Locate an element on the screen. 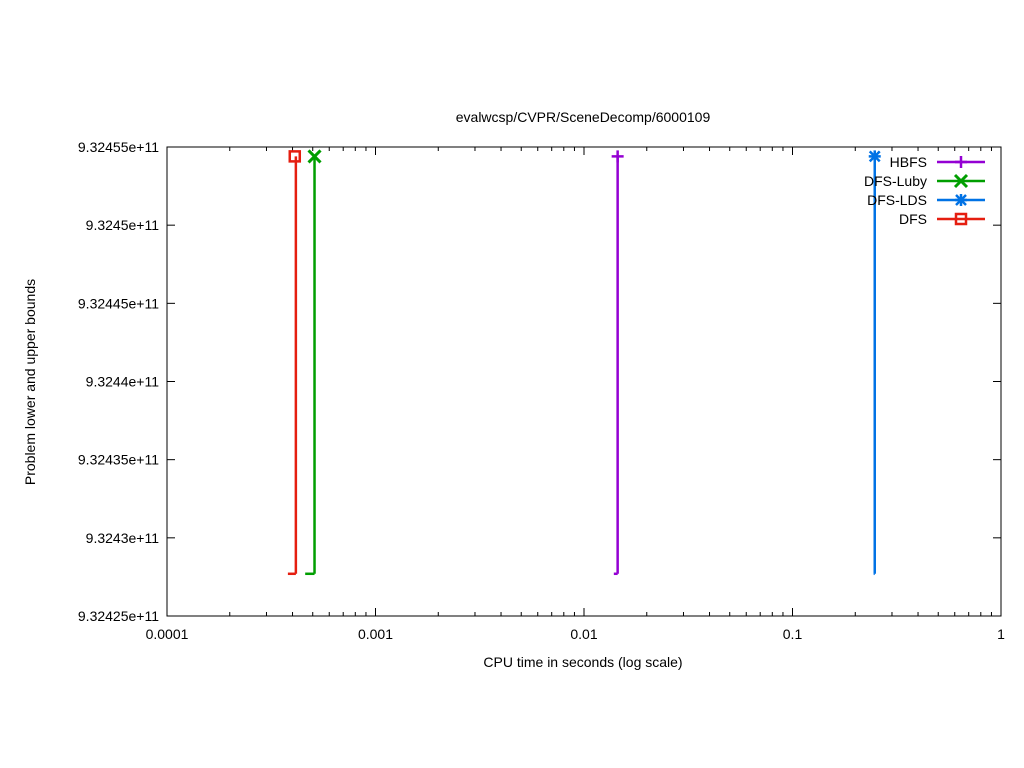  series-hbfs is located at coordinates (617, 363).